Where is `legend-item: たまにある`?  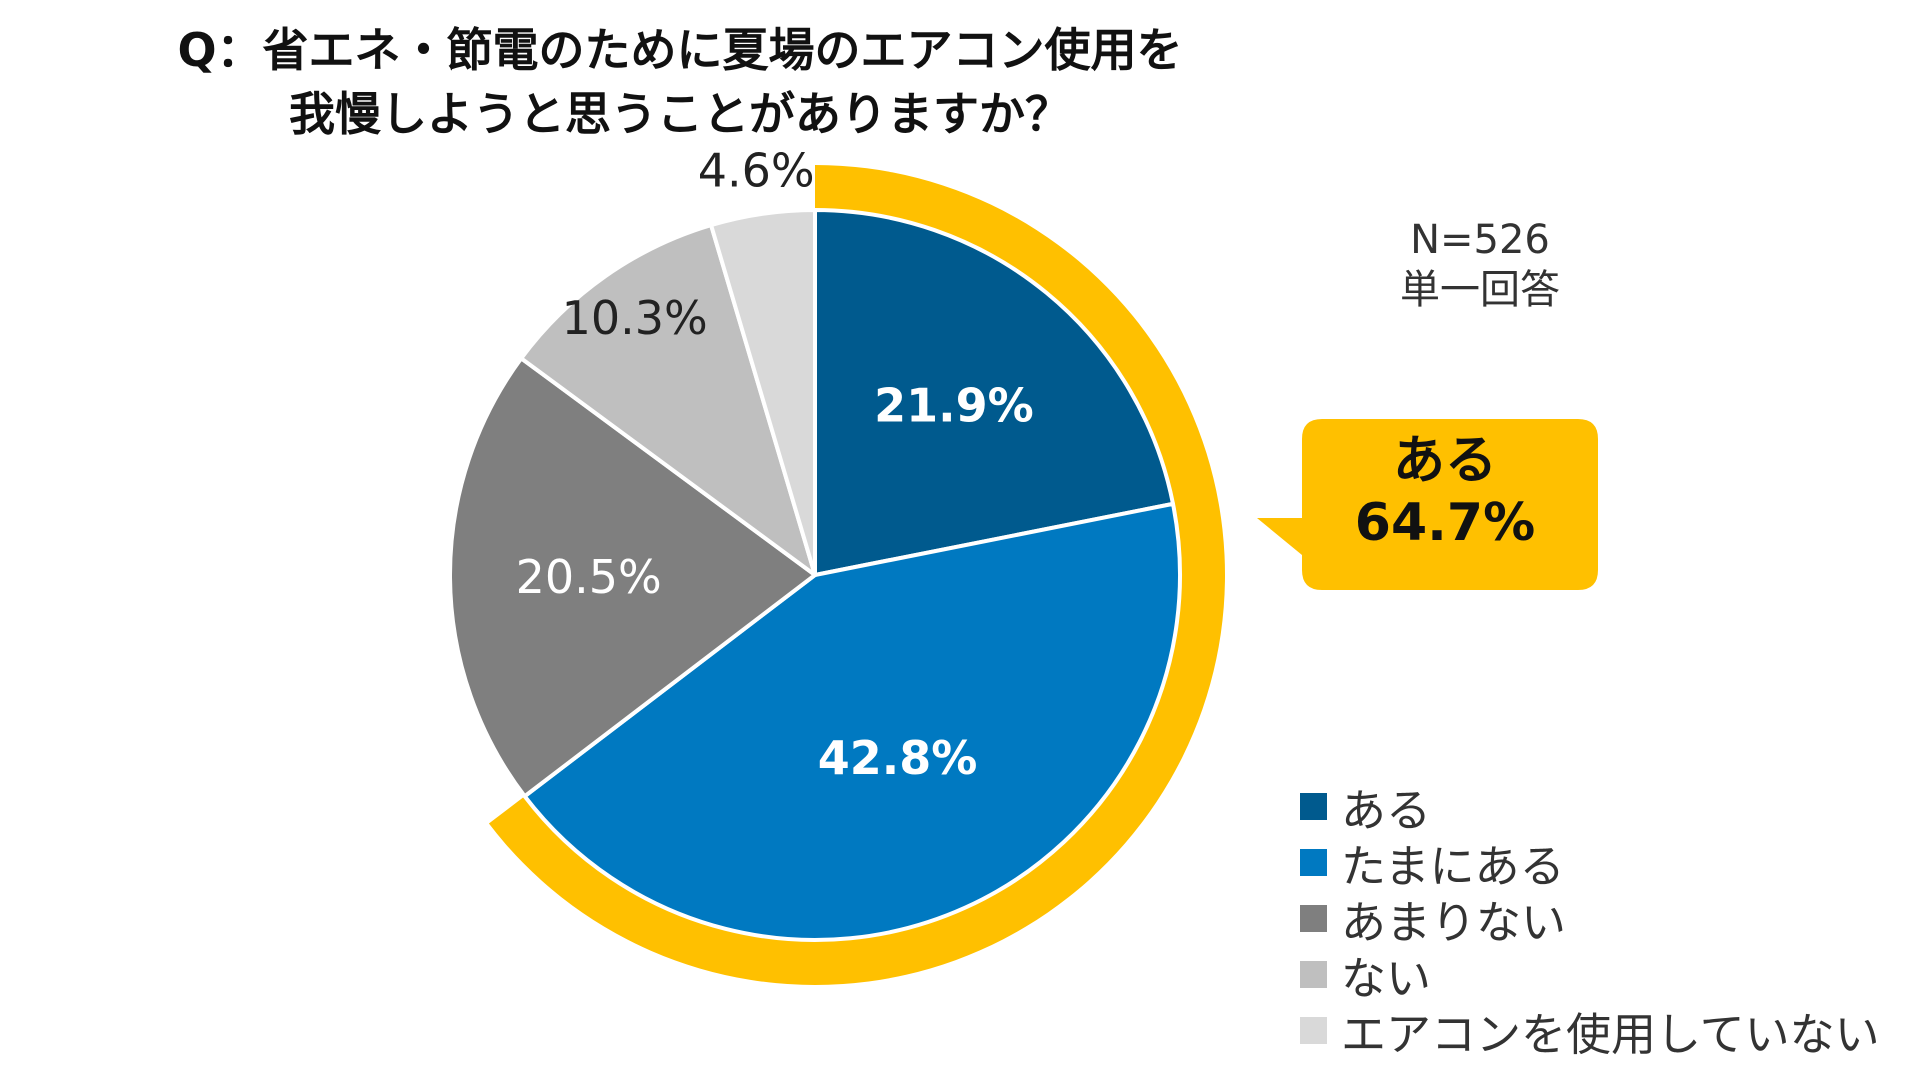 legend-item: たまにある is located at coordinates (1590, 863).